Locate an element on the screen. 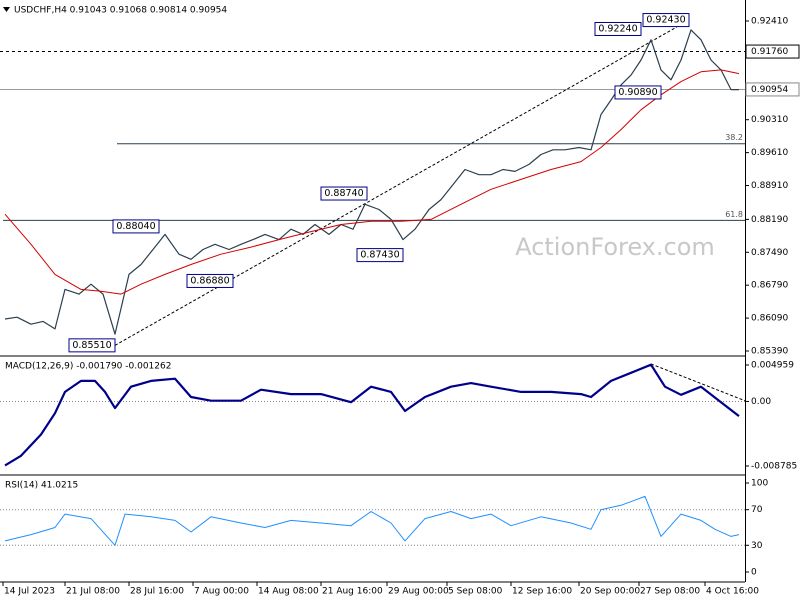 This screenshot has height=600, width=800. menu-triangle is located at coordinates (6, 9).